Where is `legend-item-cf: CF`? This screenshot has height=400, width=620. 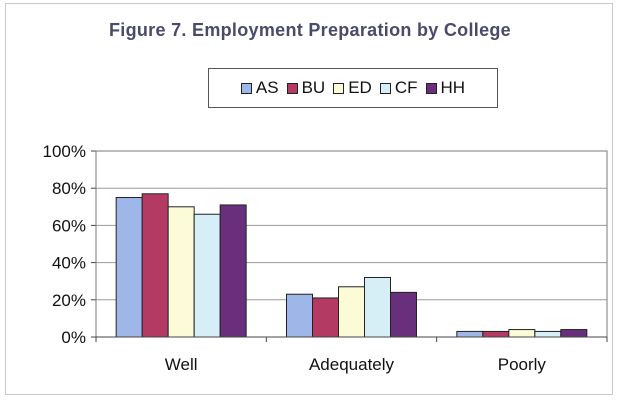 legend-item-cf: CF is located at coordinates (398, 88).